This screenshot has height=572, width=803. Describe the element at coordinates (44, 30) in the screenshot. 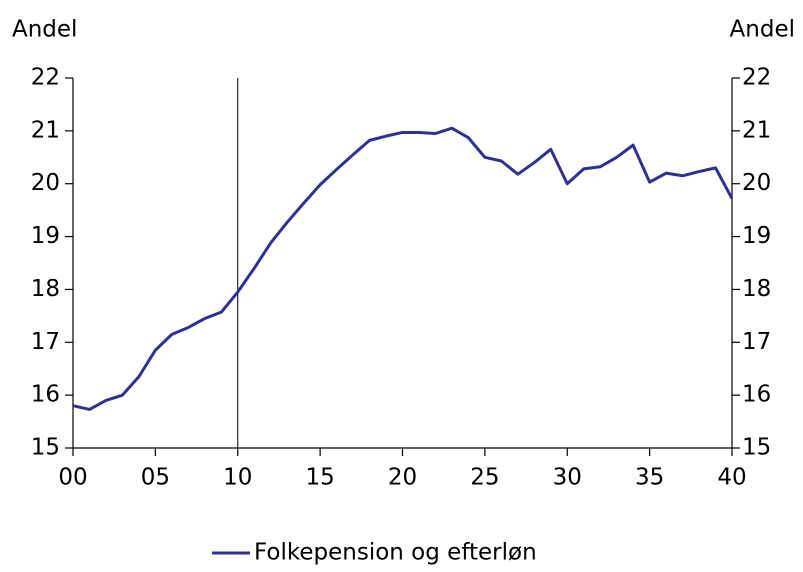

I see `y-axis-label: Andel` at that location.